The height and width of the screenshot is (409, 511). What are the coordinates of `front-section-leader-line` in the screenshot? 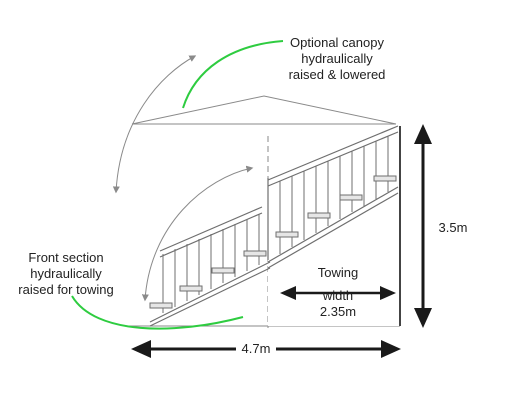 It's located at (157, 312).